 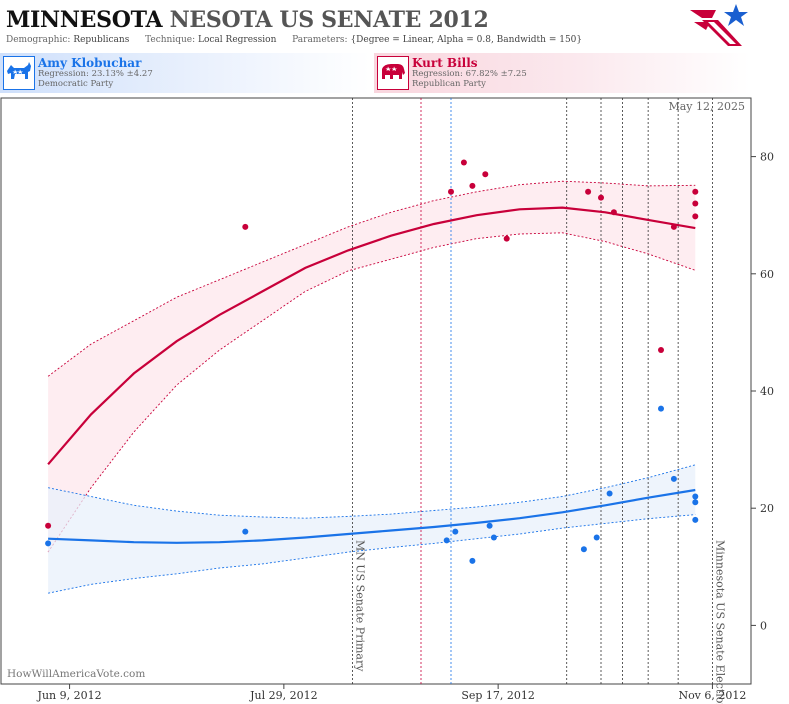 I want to click on watermark: HowWillAmericaVote.com, so click(x=76, y=674).